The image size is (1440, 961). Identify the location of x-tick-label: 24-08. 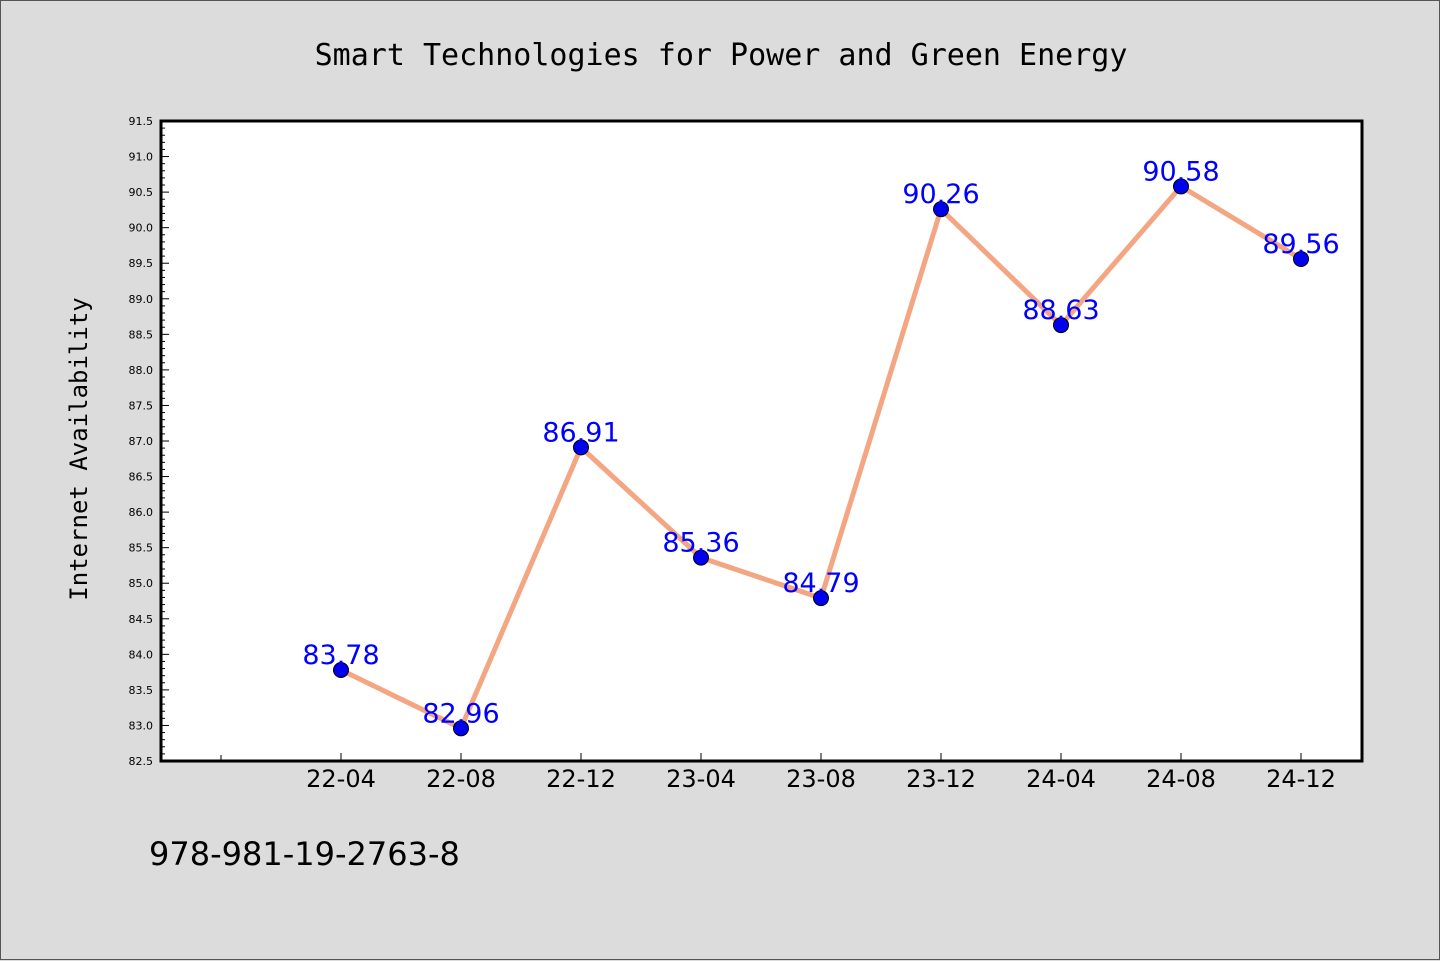
(1181, 779).